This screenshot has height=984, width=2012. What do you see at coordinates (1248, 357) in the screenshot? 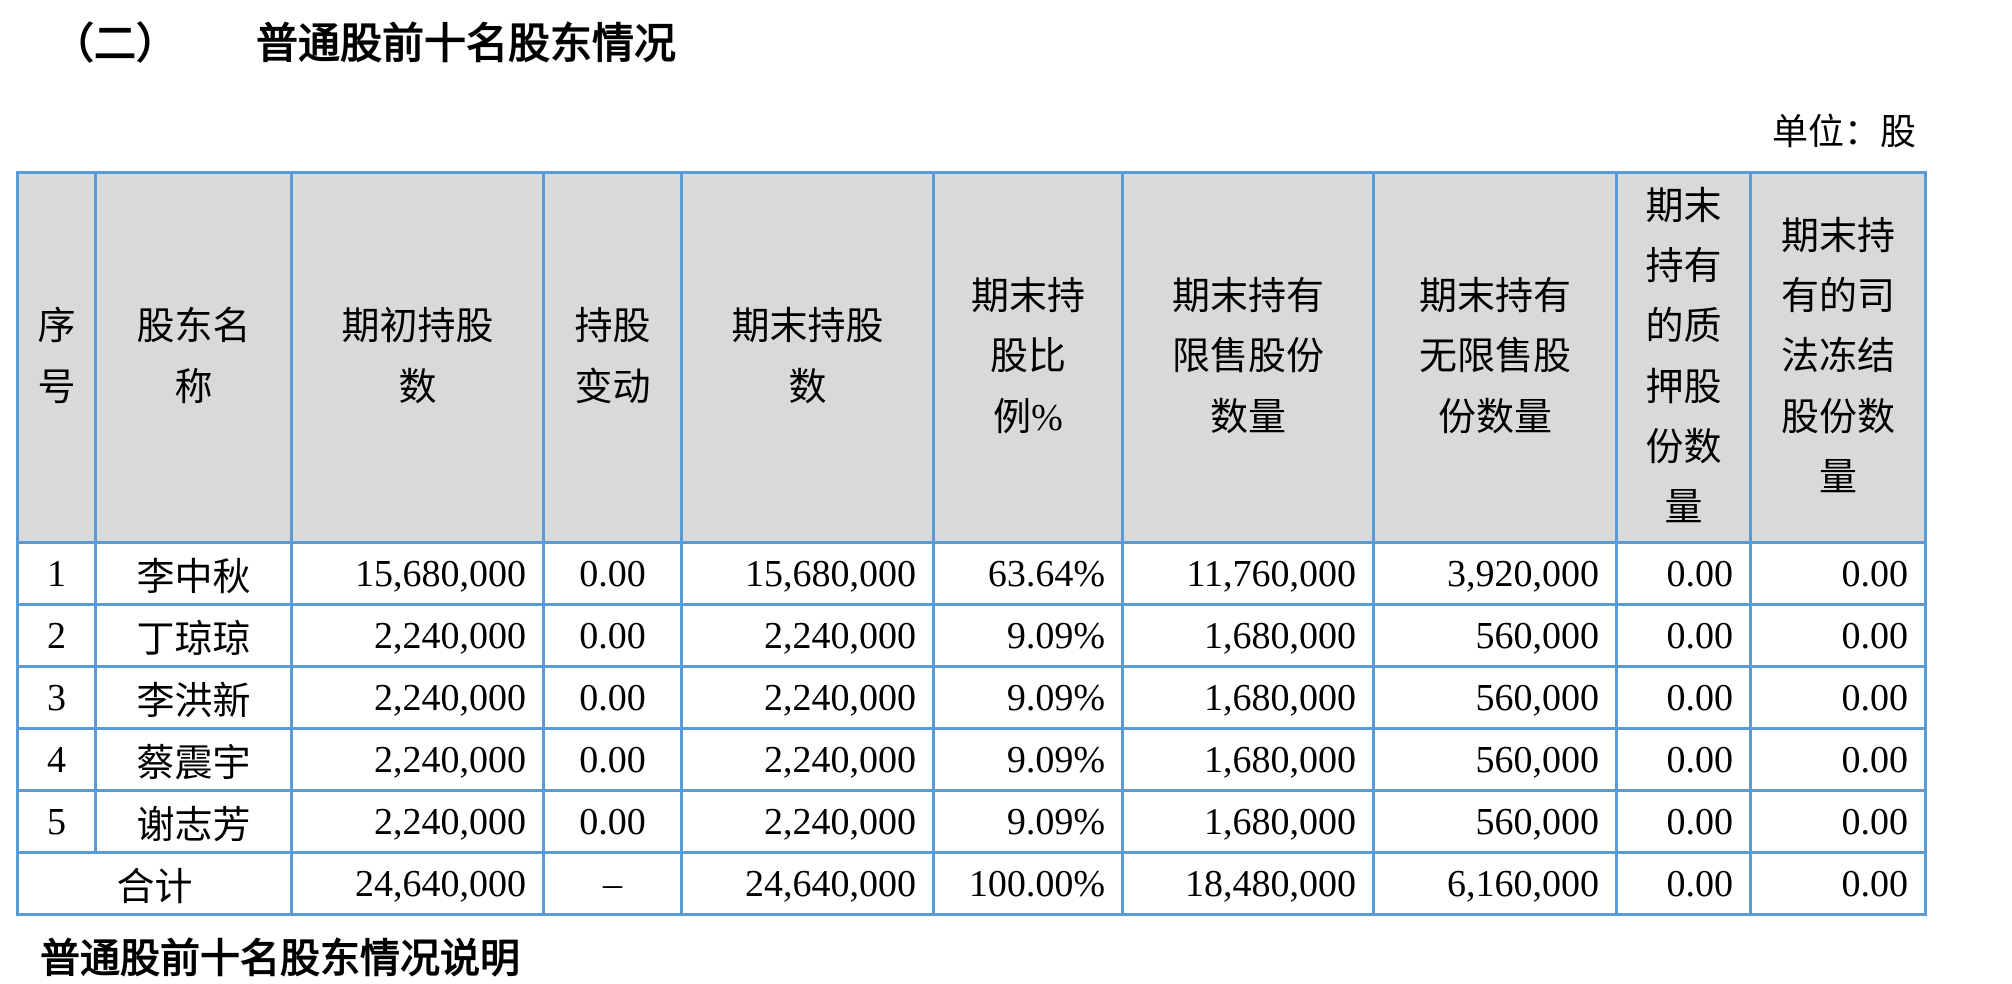
I see `column-header: 期末持有 限售股份 数量` at bounding box center [1248, 357].